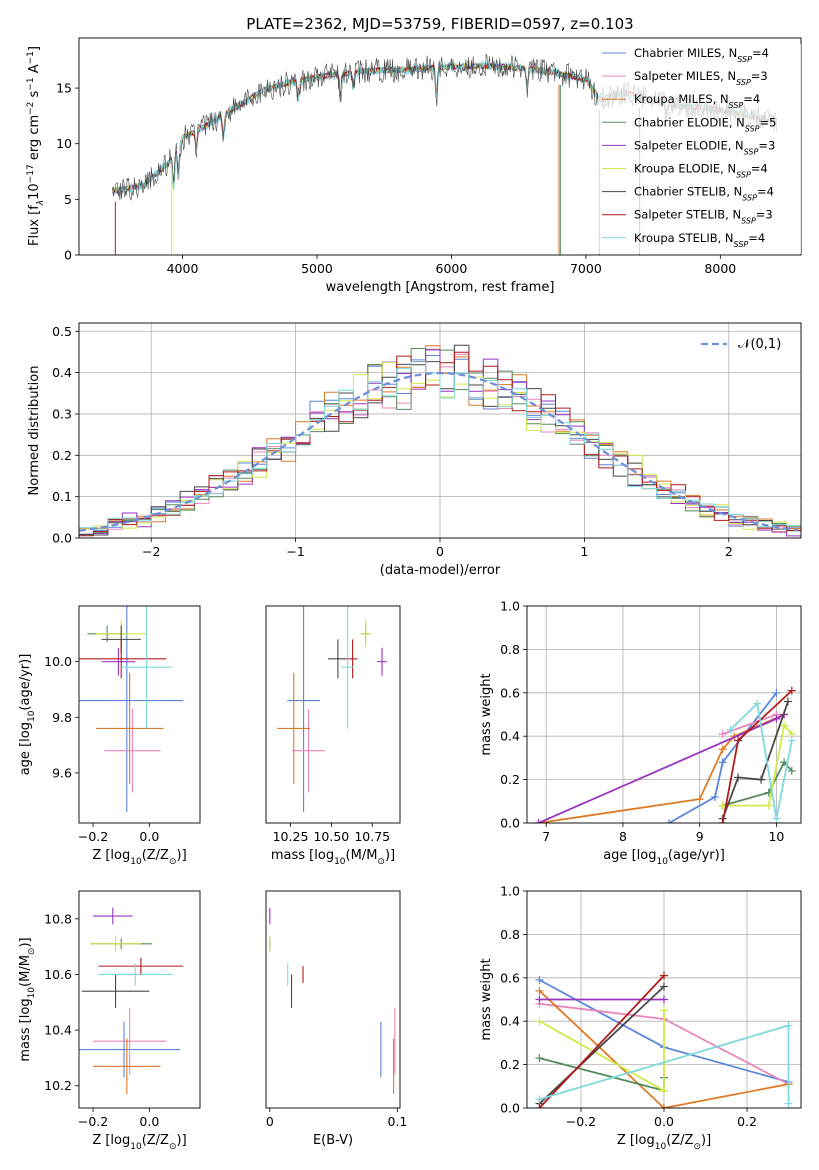 The height and width of the screenshot is (1170, 819). I want to click on tick-label-y: 0.6, so click(510, 692).